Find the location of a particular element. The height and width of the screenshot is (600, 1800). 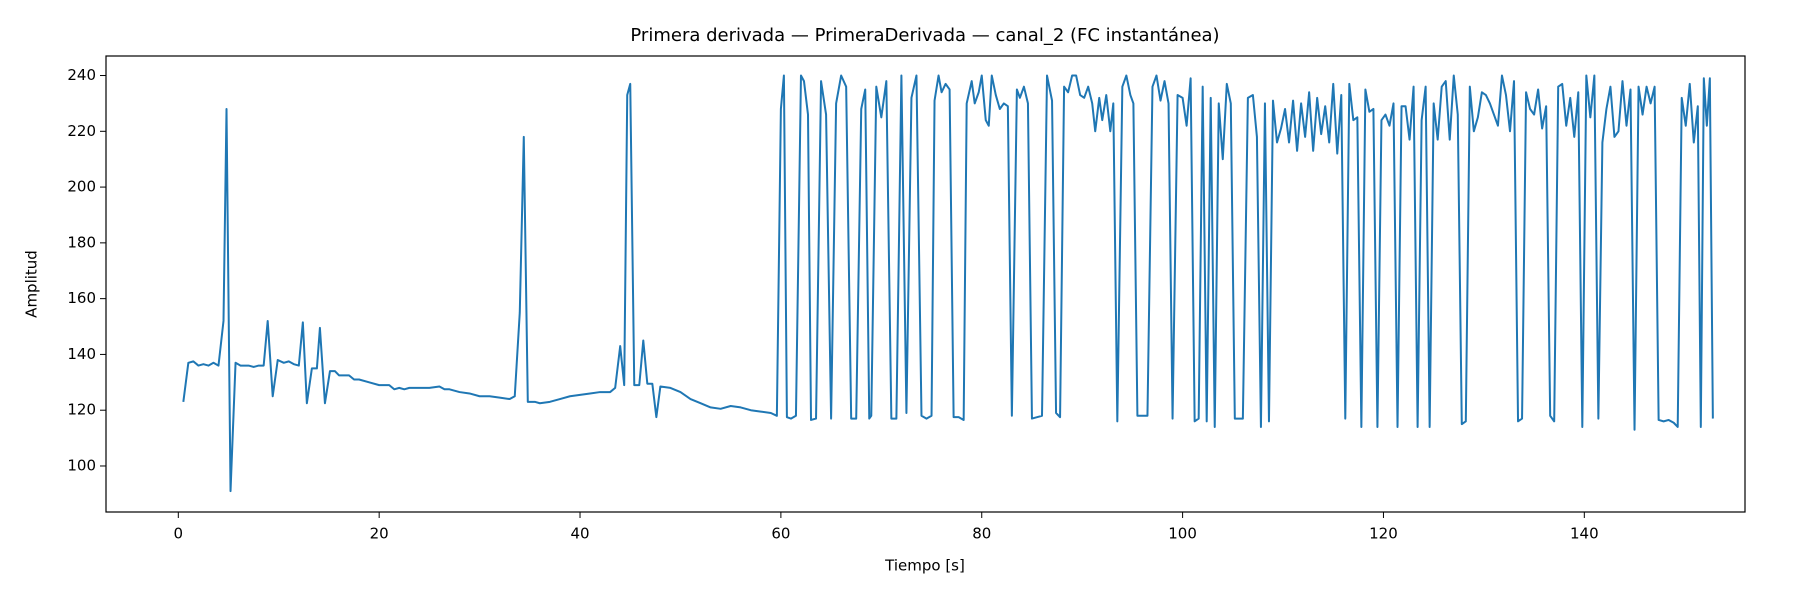

x-tick-label: 0 is located at coordinates (179, 534).